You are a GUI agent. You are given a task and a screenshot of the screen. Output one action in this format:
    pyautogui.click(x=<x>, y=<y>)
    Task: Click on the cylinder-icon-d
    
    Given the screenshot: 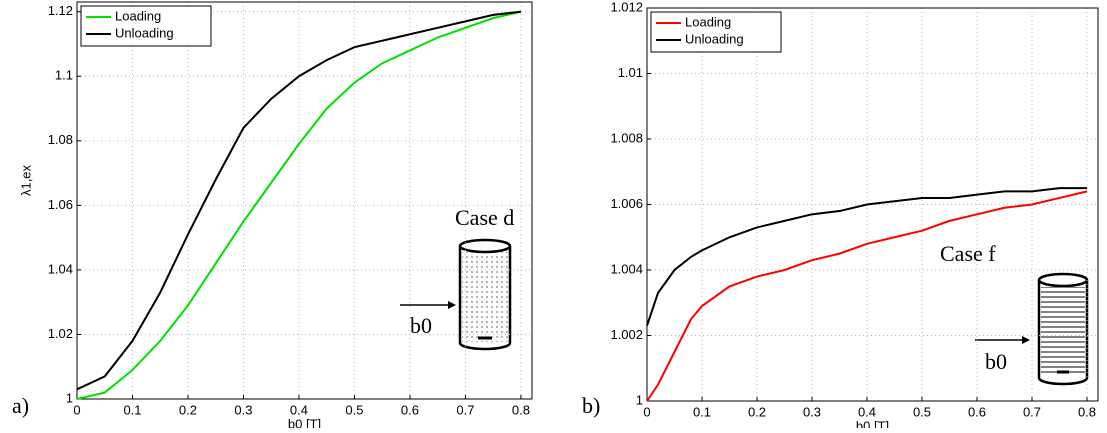 What is the action you would take?
    pyautogui.click(x=456, y=294)
    